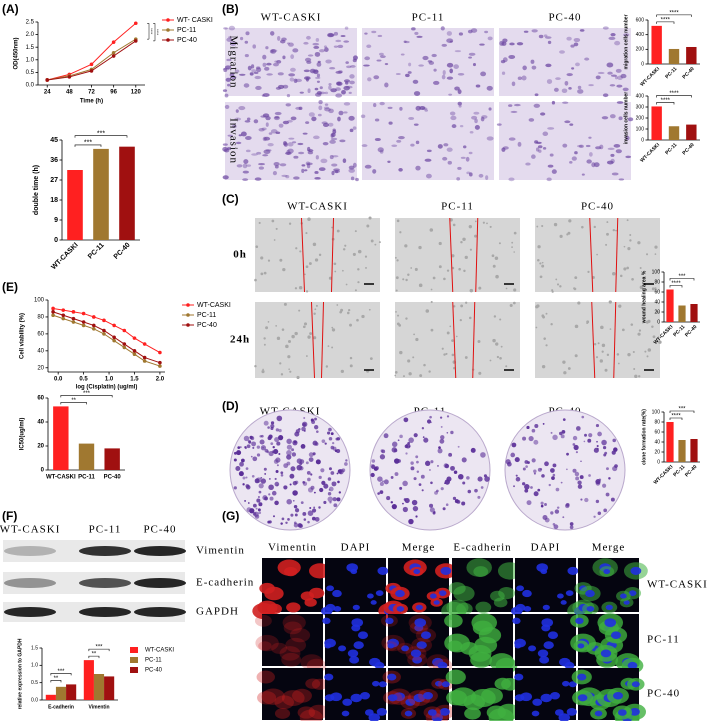 Image resolution: width=709 pixels, height=721 pixels. I want to click on wound-bg, so click(457, 340).